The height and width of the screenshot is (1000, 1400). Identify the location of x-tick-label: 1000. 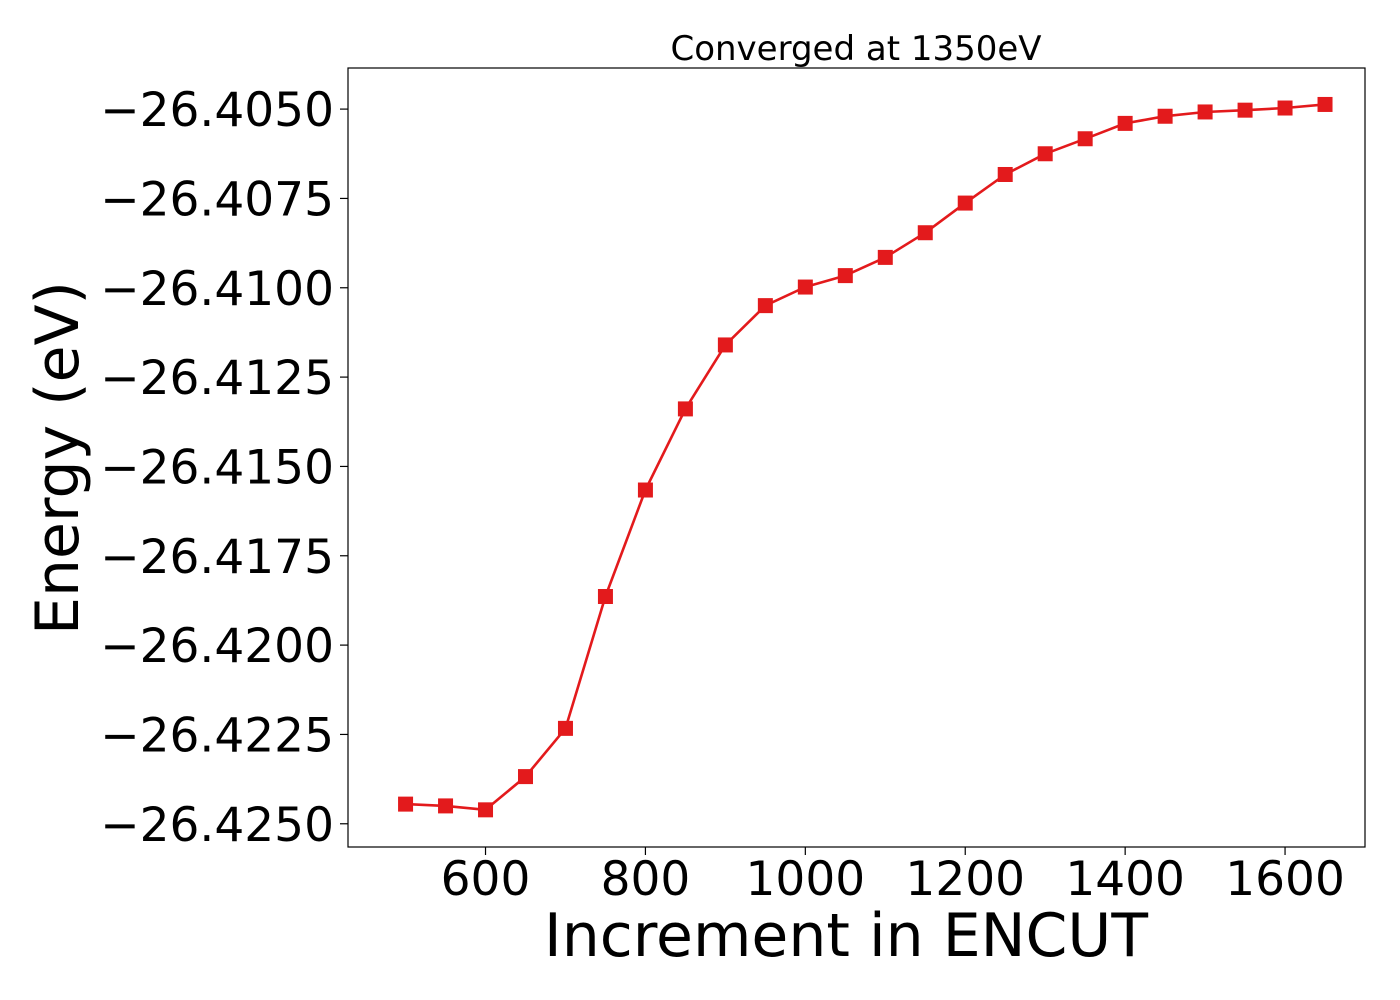
(806, 879).